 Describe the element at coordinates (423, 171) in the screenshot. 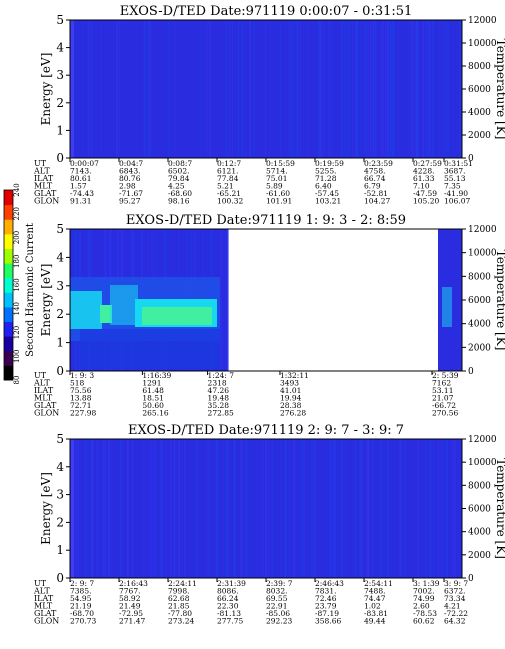

I see `orbit-cell: 4228.` at that location.